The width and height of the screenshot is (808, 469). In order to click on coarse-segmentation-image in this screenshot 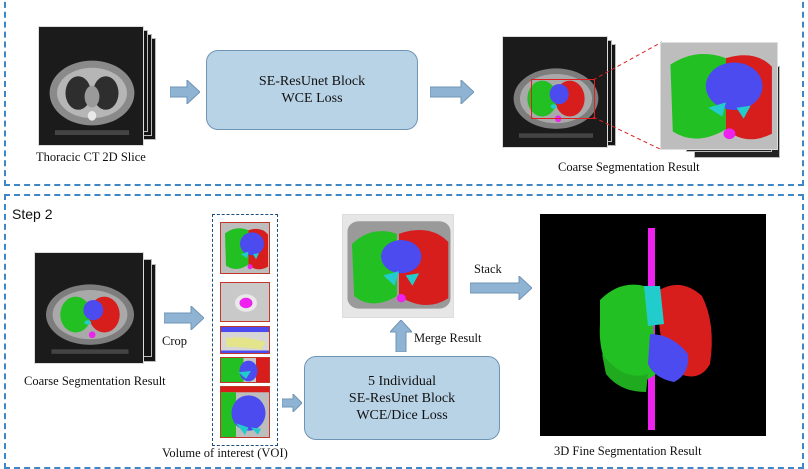, I will do `click(555, 92)`.